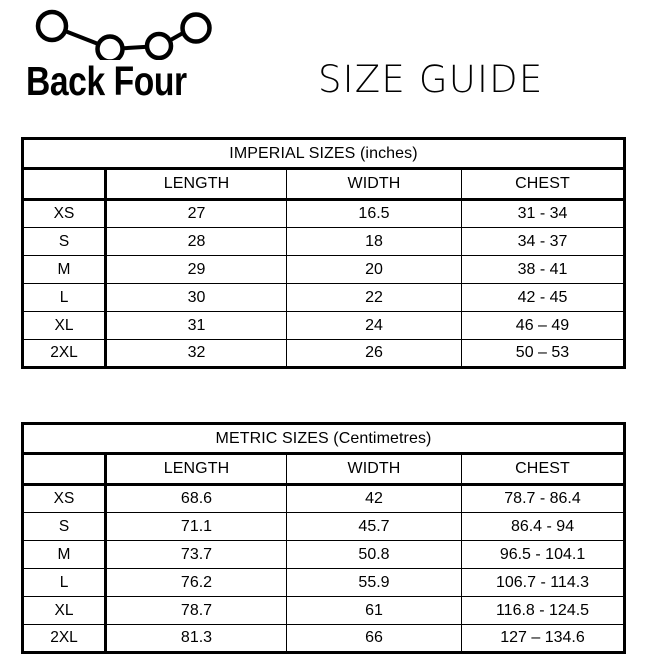  I want to click on table-row: L 30 22 42 - 45, so click(323, 297).